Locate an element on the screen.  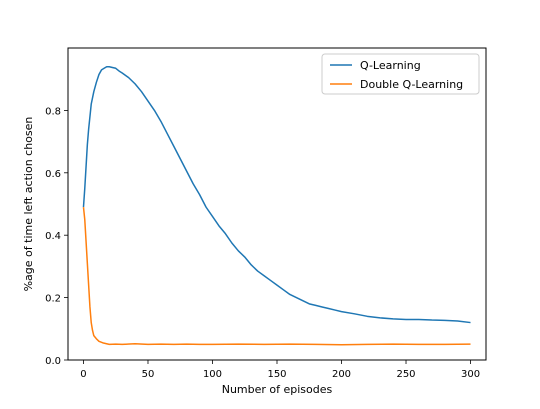
legend: Q-Learning Double Q-Learning is located at coordinates (400, 74).